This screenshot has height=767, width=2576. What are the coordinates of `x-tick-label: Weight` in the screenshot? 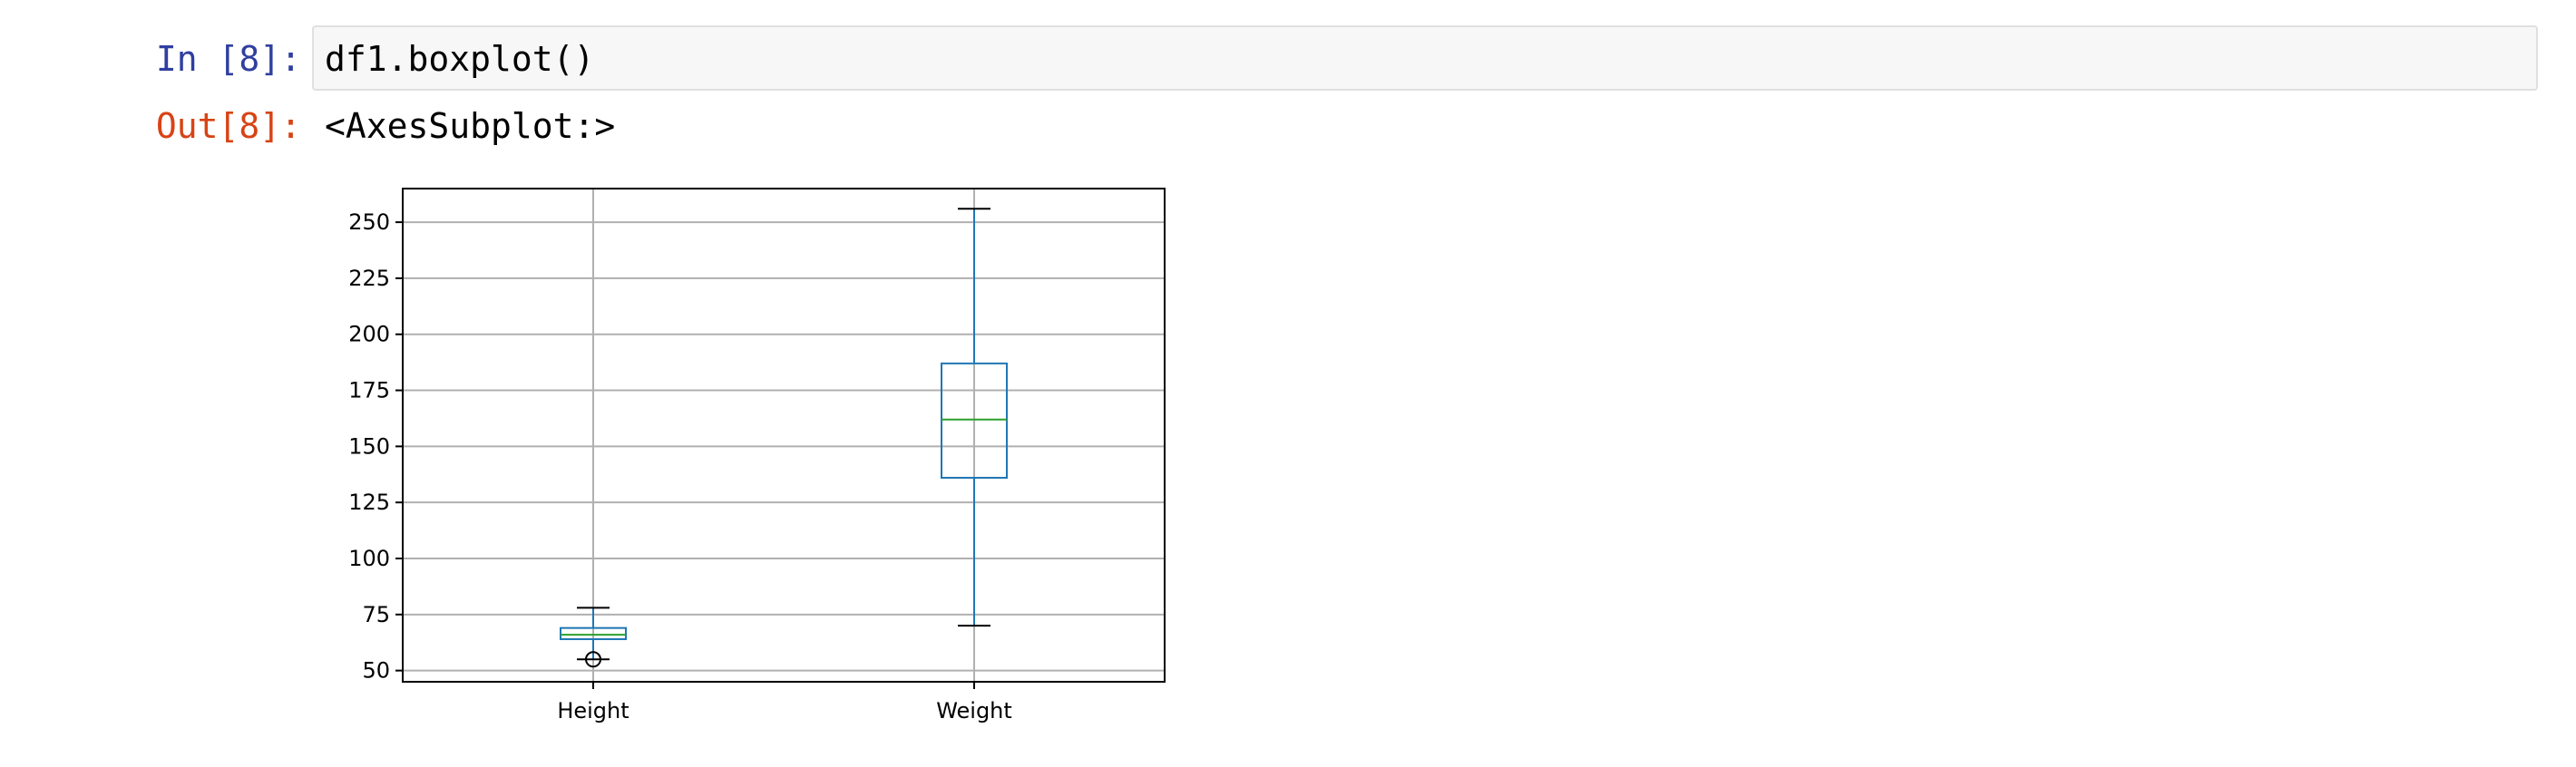 It's located at (974, 710).